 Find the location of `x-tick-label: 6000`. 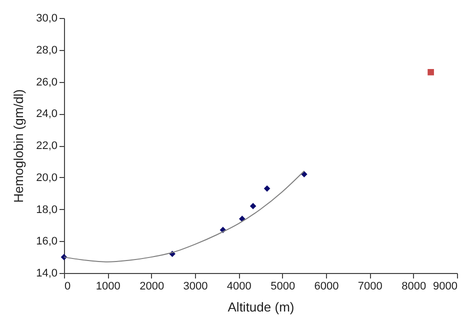

x-tick-label: 6000 is located at coordinates (326, 286).